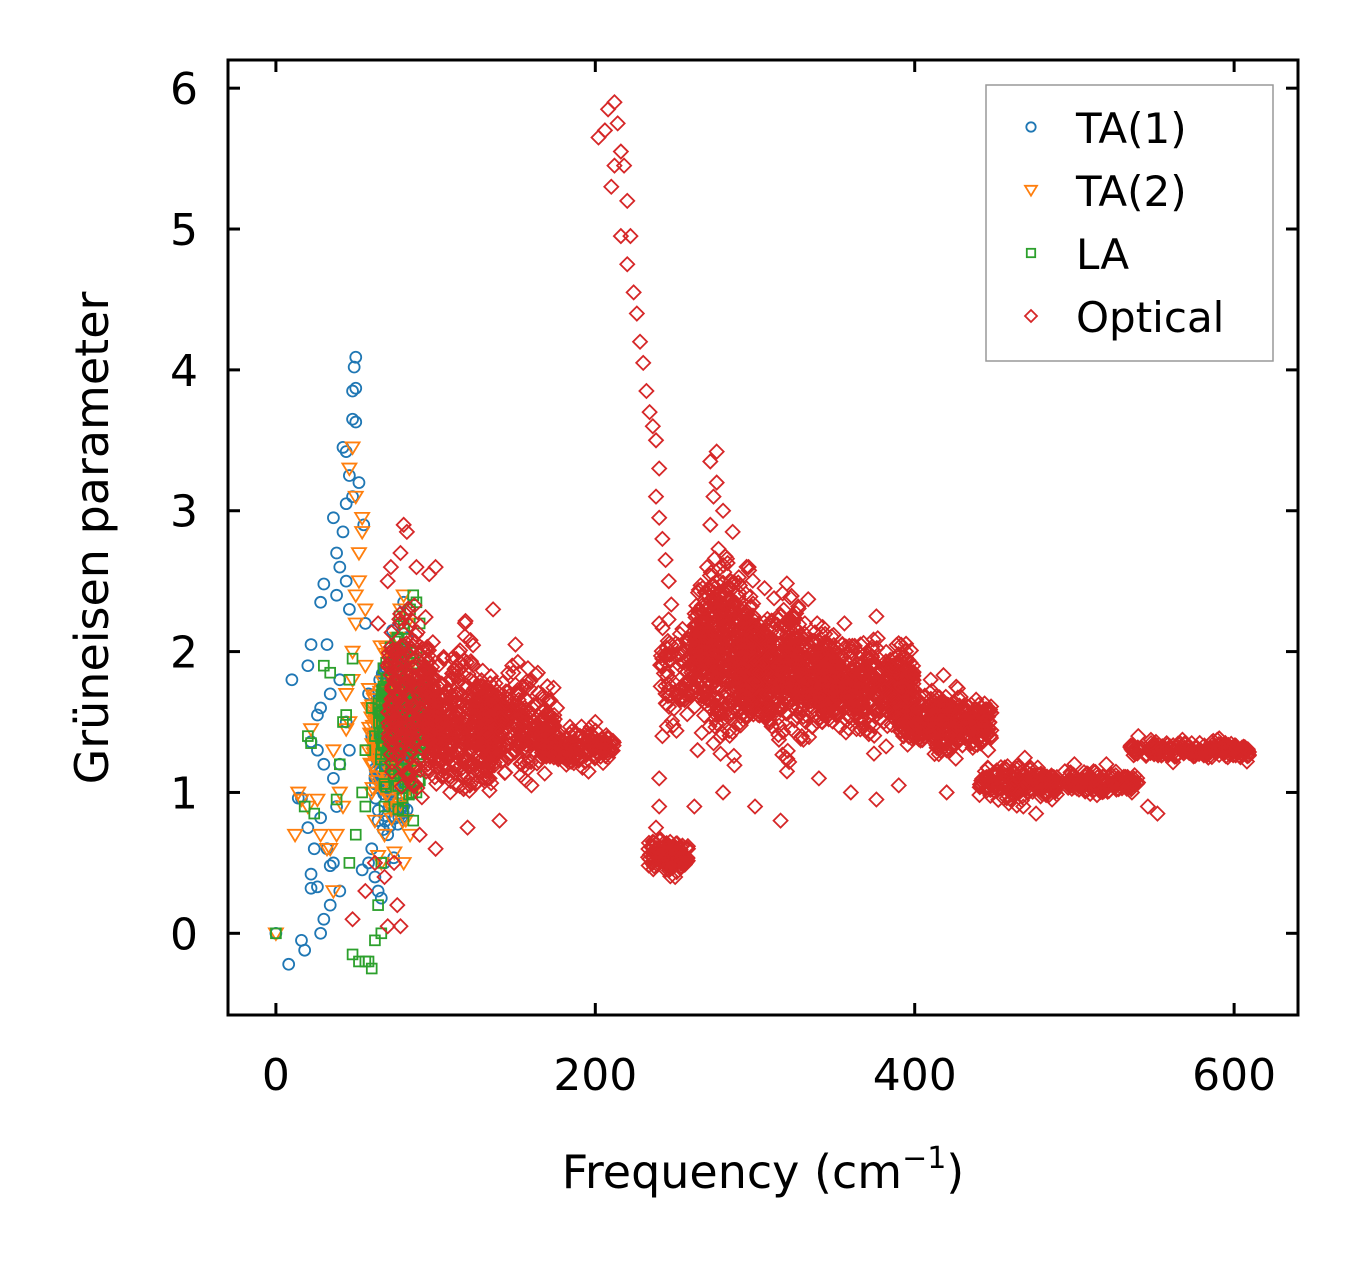 The height and width of the screenshot is (1264, 1357). Describe the element at coordinates (763, 1170) in the screenshot. I see `x-axis-title: Frequency (cm−1)` at that location.